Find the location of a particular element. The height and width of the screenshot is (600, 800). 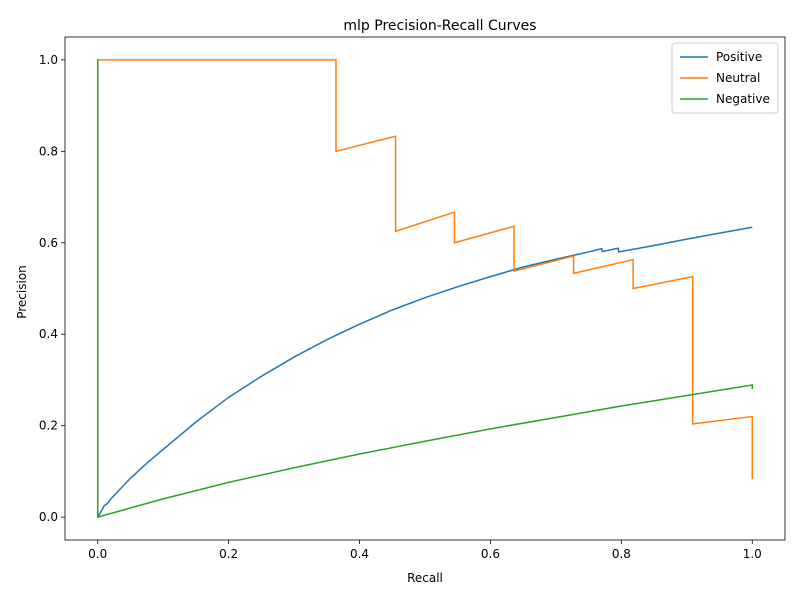

y-tick-label: 0.6 is located at coordinates (48, 243).